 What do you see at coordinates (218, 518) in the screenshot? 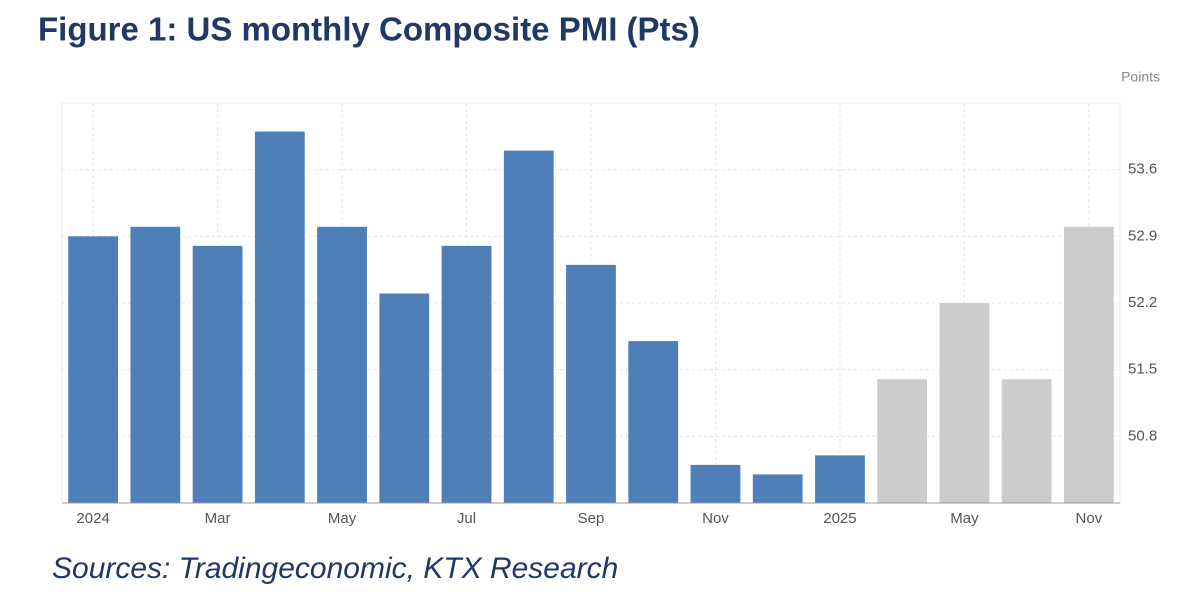
I see `x-tick-label: Mar` at bounding box center [218, 518].